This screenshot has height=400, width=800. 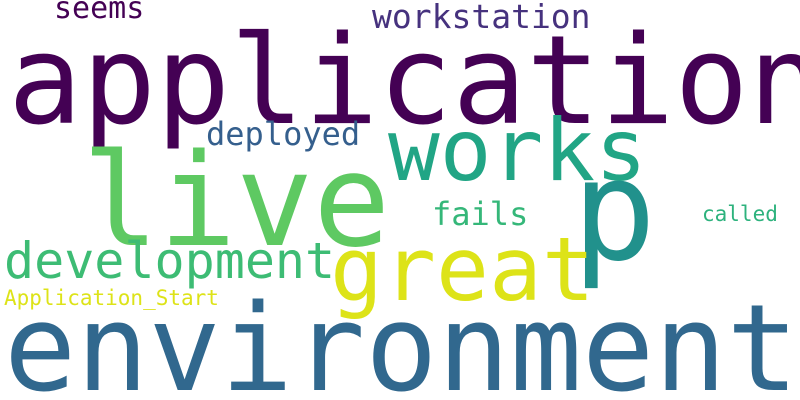 What do you see at coordinates (480, 214) in the screenshot?
I see `word-fails: fails` at bounding box center [480, 214].